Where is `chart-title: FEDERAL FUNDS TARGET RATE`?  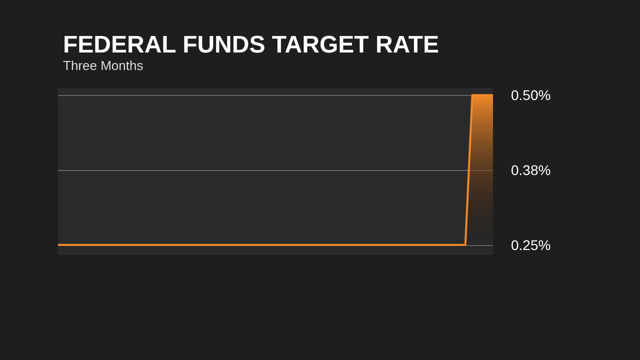 chart-title: FEDERAL FUNDS TARGET RATE is located at coordinates (251, 45).